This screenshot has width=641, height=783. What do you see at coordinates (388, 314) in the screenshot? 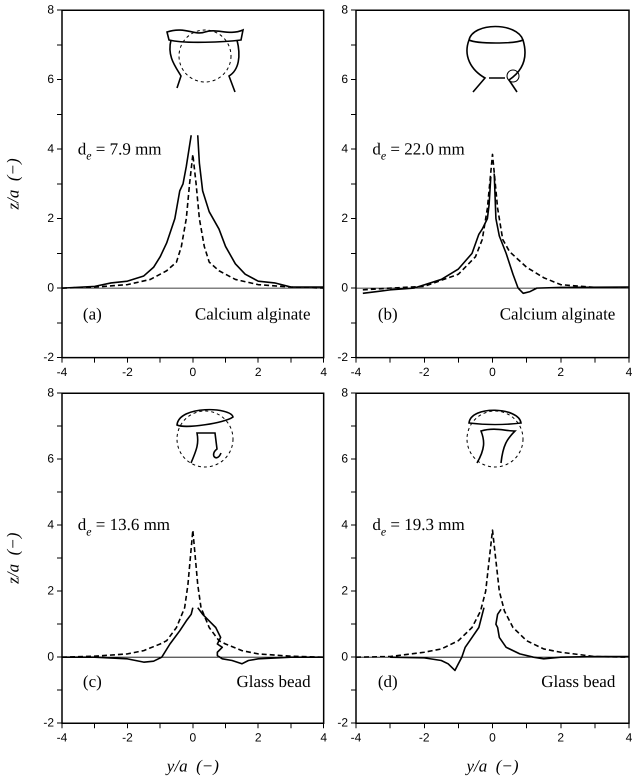
I see `annotation: (b)` at bounding box center [388, 314].